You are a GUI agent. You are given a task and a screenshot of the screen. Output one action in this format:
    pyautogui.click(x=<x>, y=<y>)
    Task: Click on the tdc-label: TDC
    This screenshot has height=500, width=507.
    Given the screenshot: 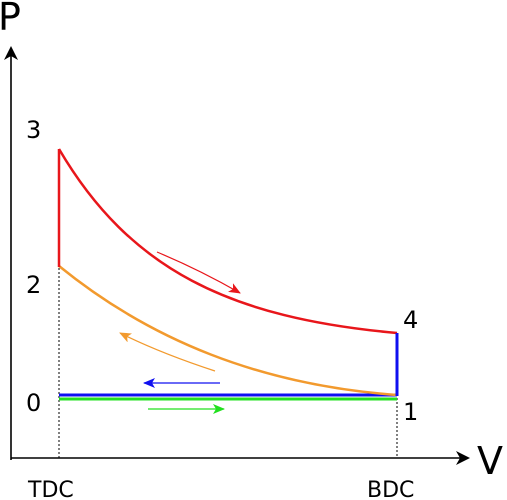 What is the action you would take?
    pyautogui.click(x=50, y=489)
    